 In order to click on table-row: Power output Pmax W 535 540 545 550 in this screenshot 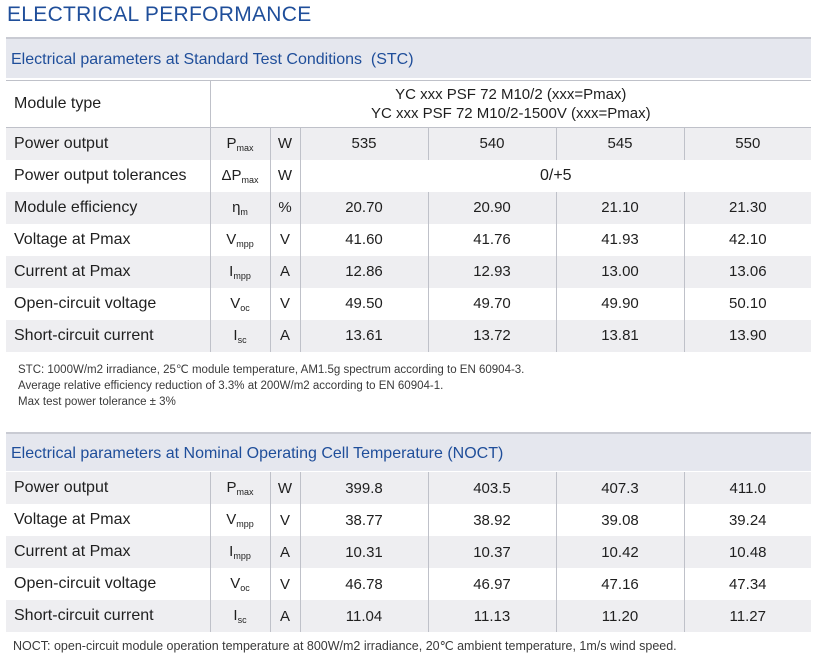, I will do `click(409, 143)`.